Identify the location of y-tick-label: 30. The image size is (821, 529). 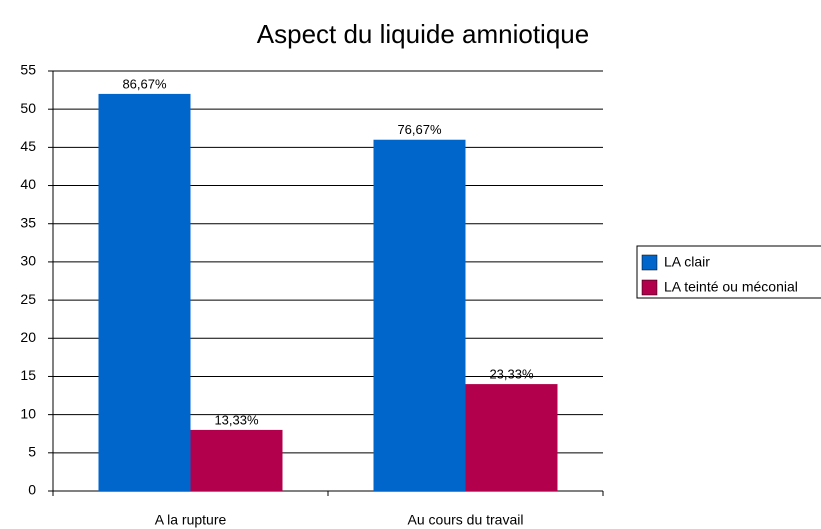
(28, 261).